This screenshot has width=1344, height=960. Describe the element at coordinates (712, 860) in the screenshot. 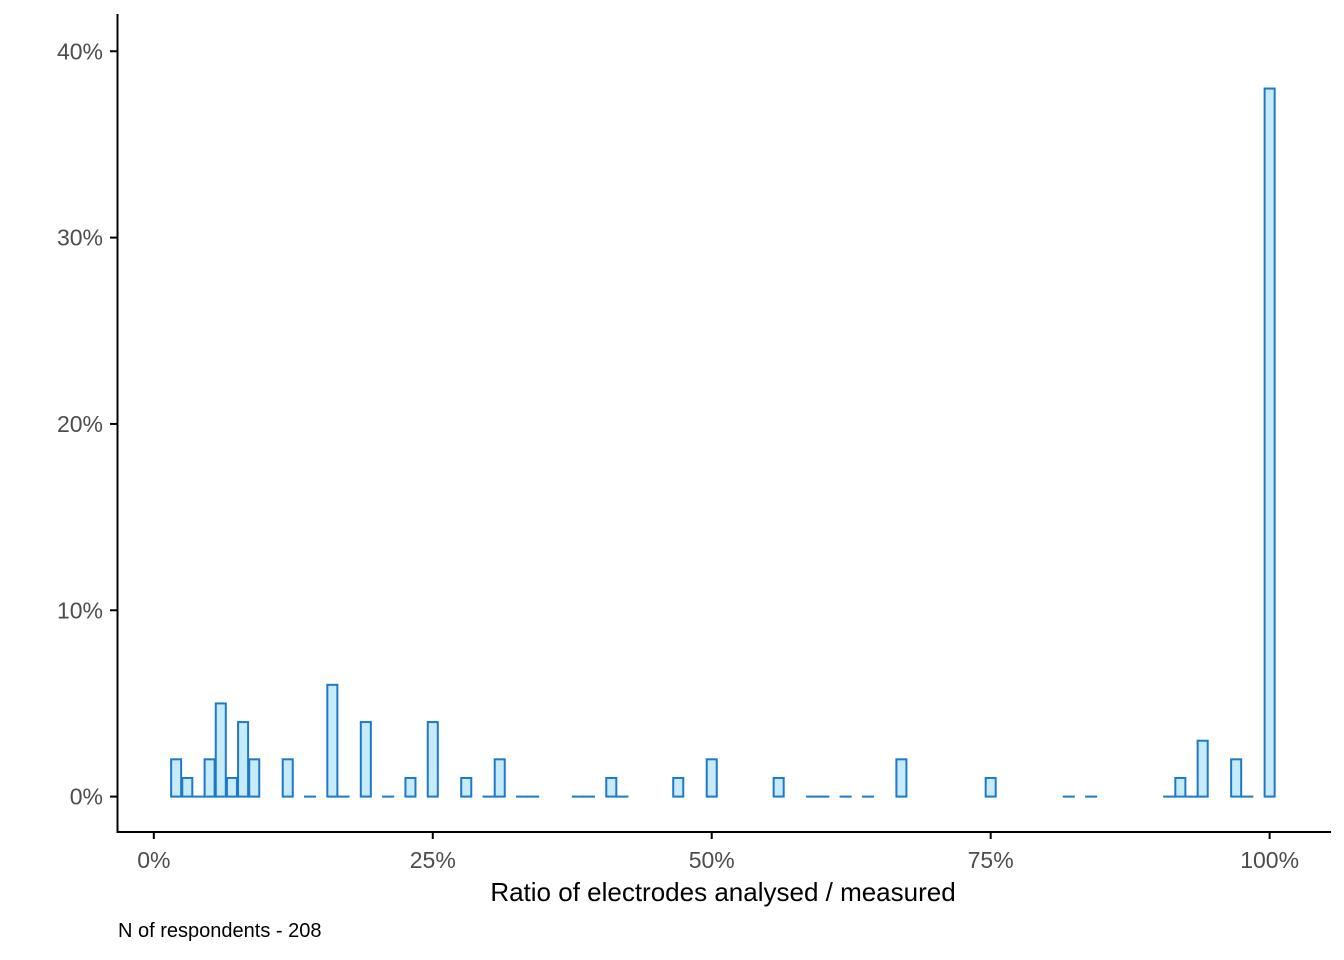

I see `x-tick-label: 50%` at that location.